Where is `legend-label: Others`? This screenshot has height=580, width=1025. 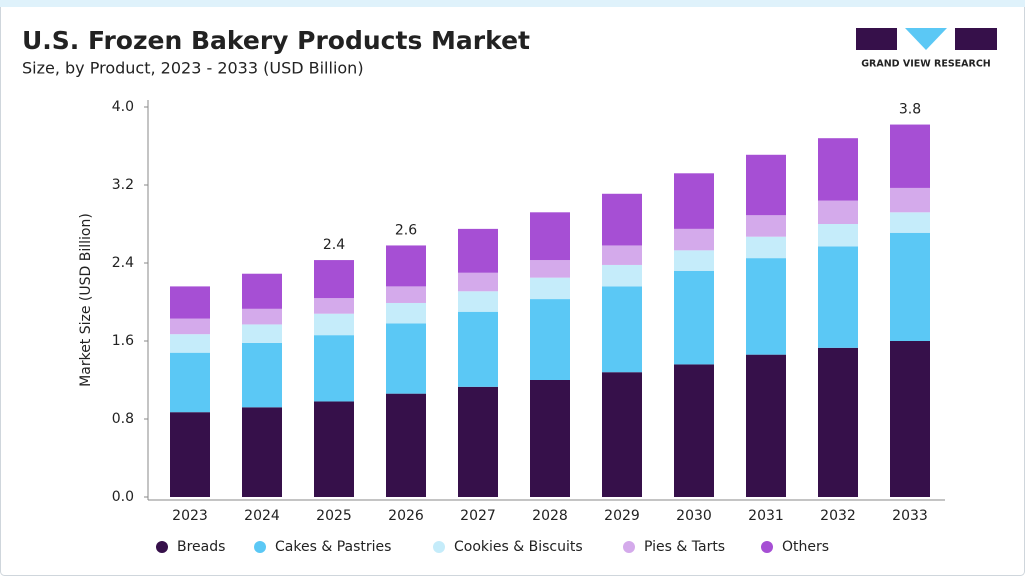
legend-label: Others is located at coordinates (805, 547).